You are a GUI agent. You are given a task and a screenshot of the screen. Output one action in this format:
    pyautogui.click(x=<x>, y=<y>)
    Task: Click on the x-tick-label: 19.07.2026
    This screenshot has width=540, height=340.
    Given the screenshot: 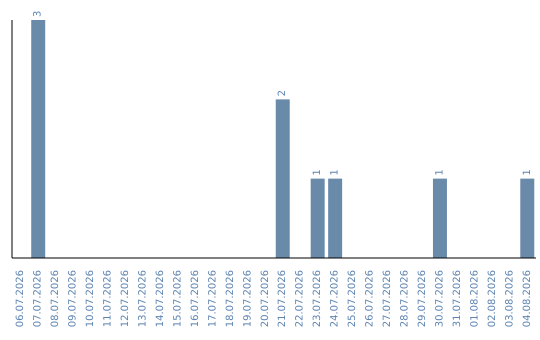 What is the action you would take?
    pyautogui.click(x=248, y=299)
    